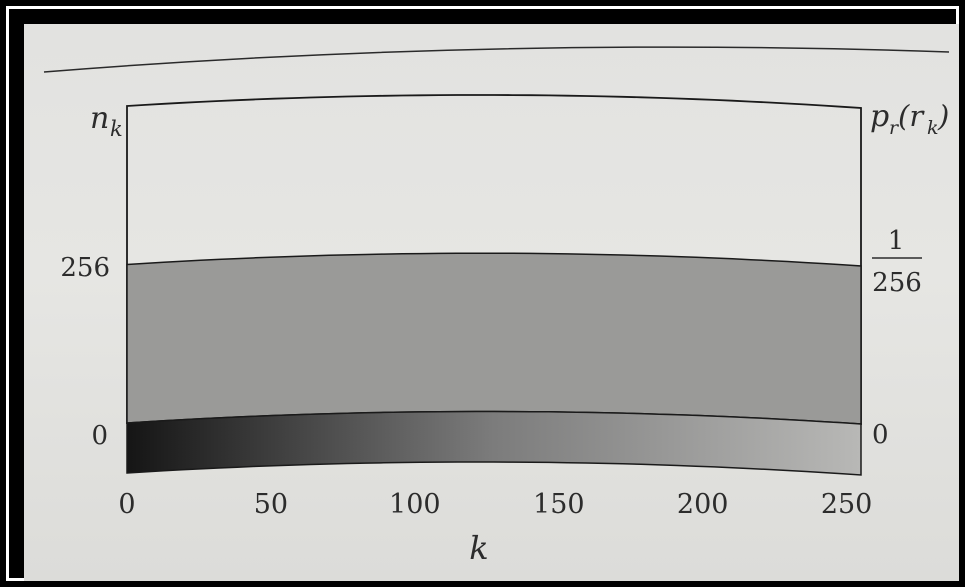  Describe the element at coordinates (415, 504) in the screenshot. I see `x-tick-label: 100` at that location.